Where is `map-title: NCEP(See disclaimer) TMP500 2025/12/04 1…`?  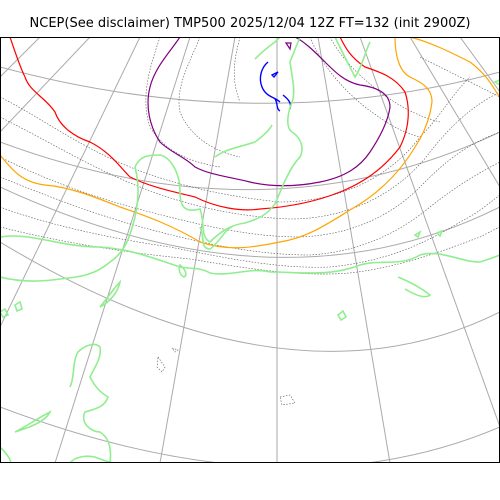 map-title: NCEP(See disclaimer) TMP500 2025/12/04 1… is located at coordinates (250, 23).